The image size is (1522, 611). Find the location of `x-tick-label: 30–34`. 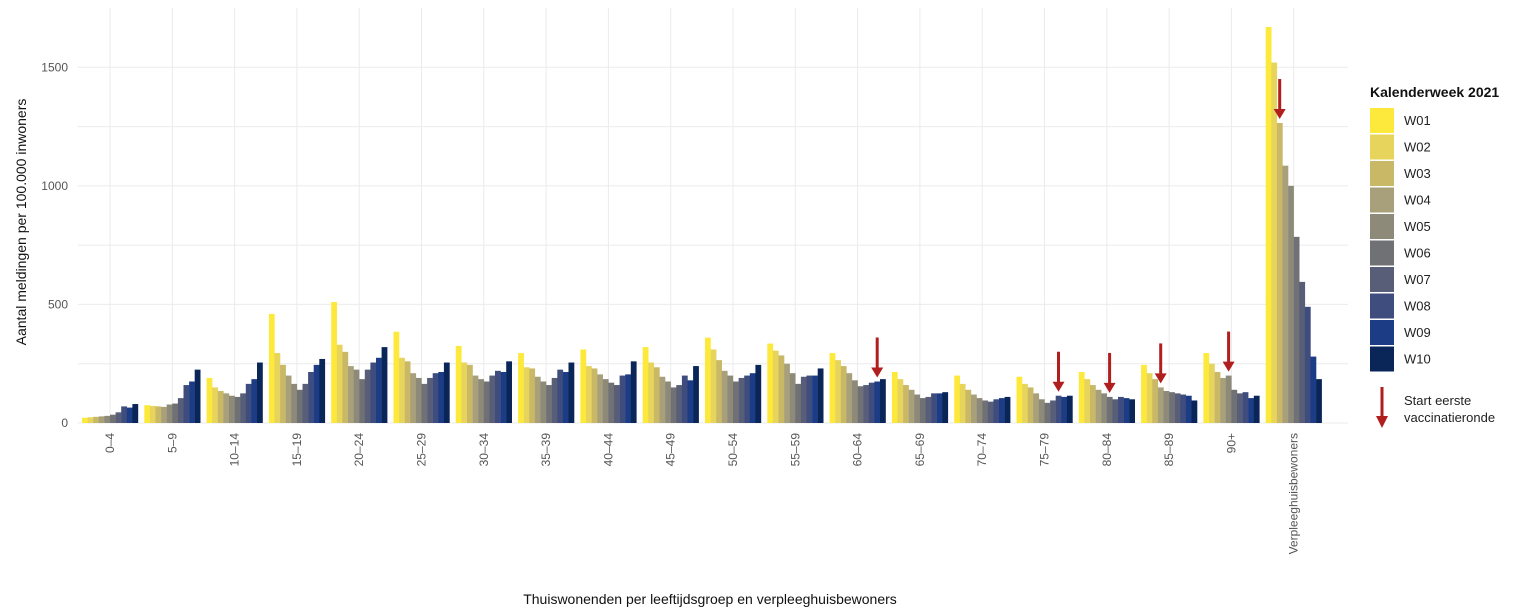

x-tick-label: 30–34 is located at coordinates (484, 450).